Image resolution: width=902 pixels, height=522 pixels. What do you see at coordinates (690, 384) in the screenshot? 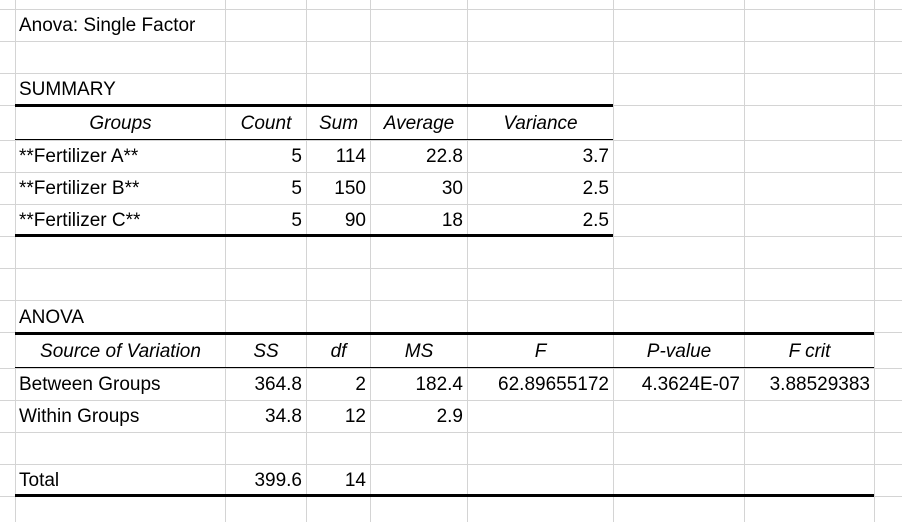
I see `anova-p-value-cell: 4.3624E-07` at bounding box center [690, 384].